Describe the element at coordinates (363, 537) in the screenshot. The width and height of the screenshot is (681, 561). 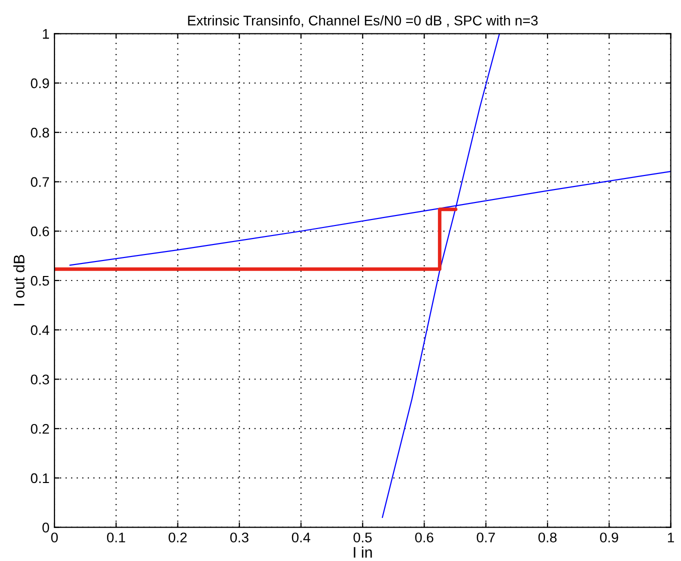
I see `x-tick-label: 0.5` at that location.